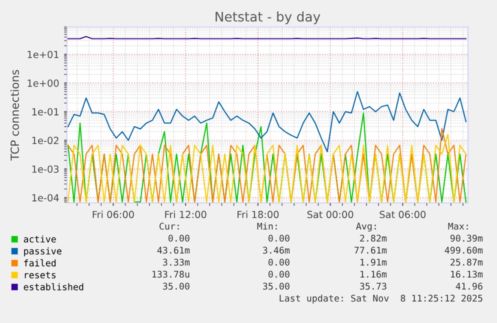 The width and height of the screenshot is (497, 323). Describe the element at coordinates (171, 274) in the screenshot. I see `text: 133.78u` at that location.